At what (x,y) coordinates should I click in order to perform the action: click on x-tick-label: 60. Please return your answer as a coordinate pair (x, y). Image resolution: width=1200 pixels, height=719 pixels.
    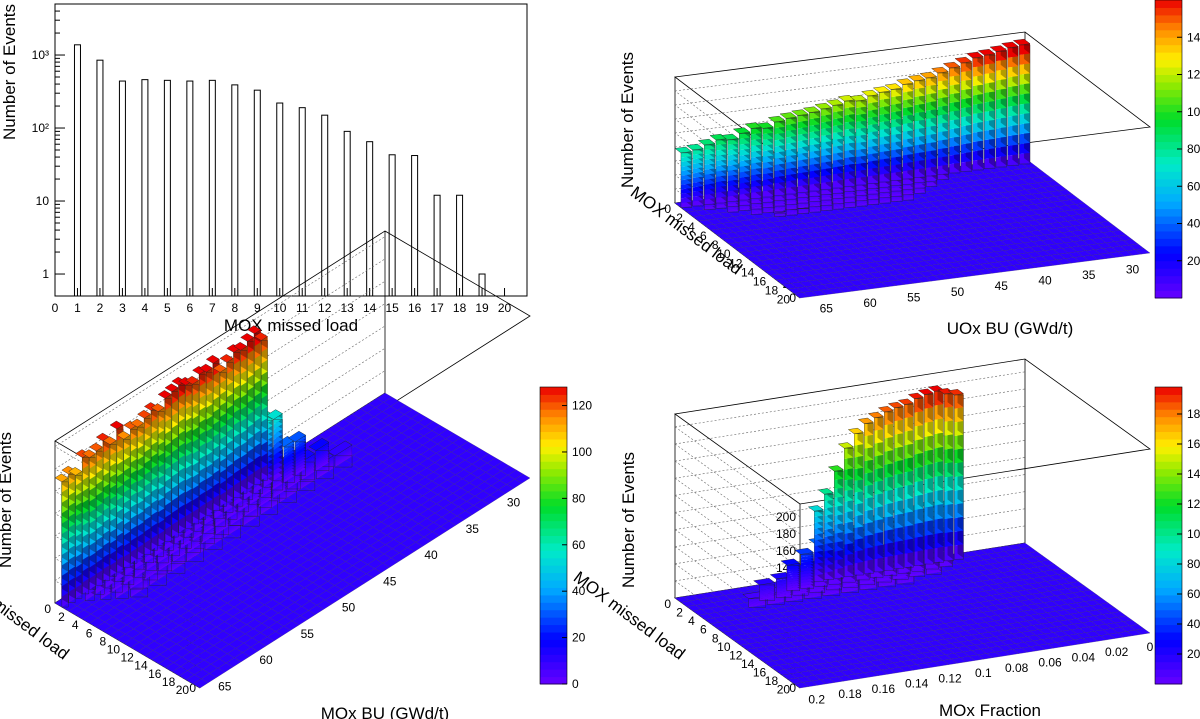
    Looking at the image, I should click on (870, 303).